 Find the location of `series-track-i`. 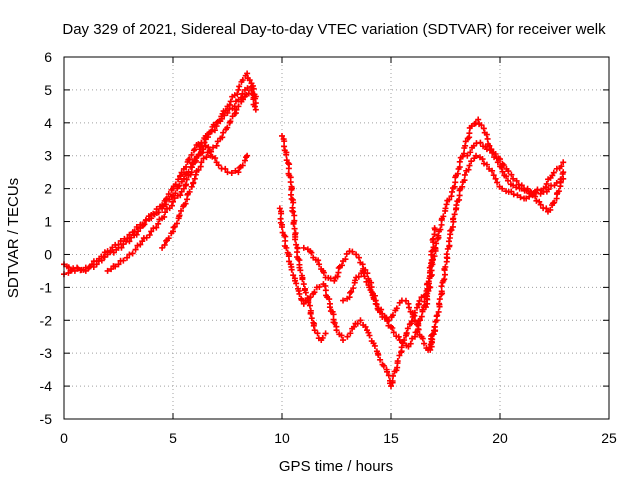

series-track-i is located at coordinates (389, 337).